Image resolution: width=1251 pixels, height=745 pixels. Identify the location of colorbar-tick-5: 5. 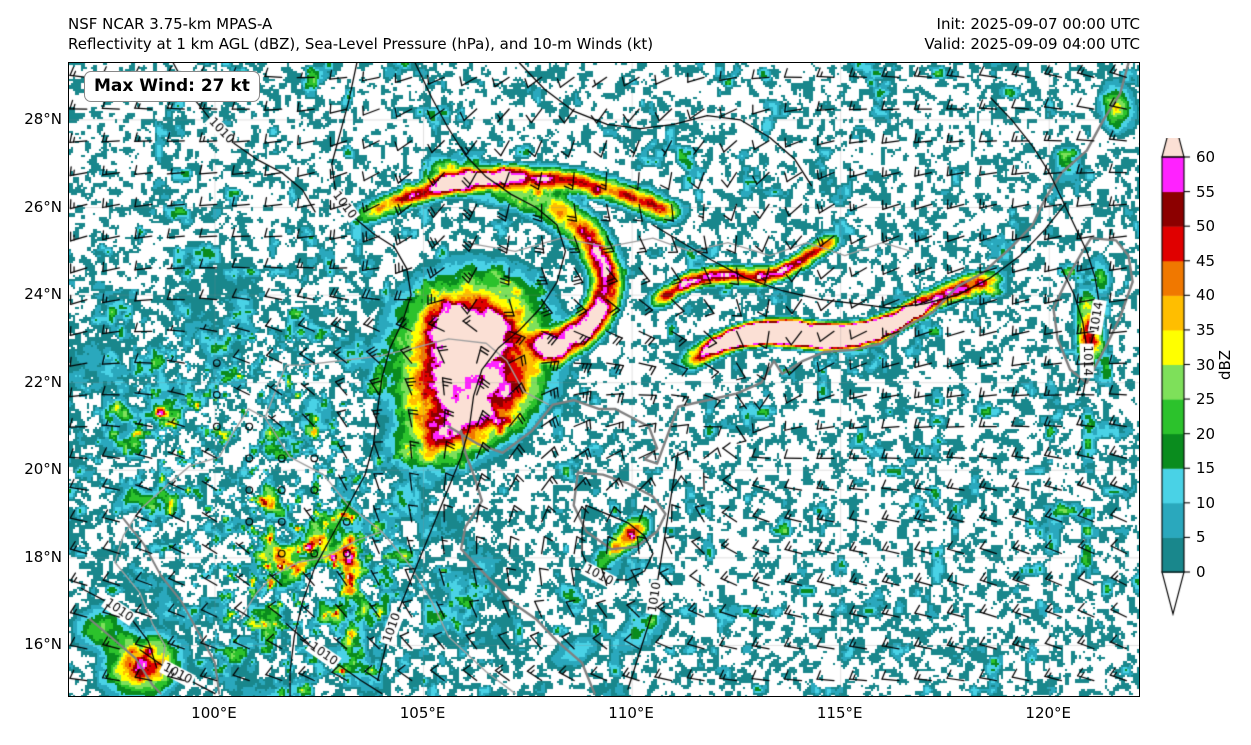
(1201, 537).